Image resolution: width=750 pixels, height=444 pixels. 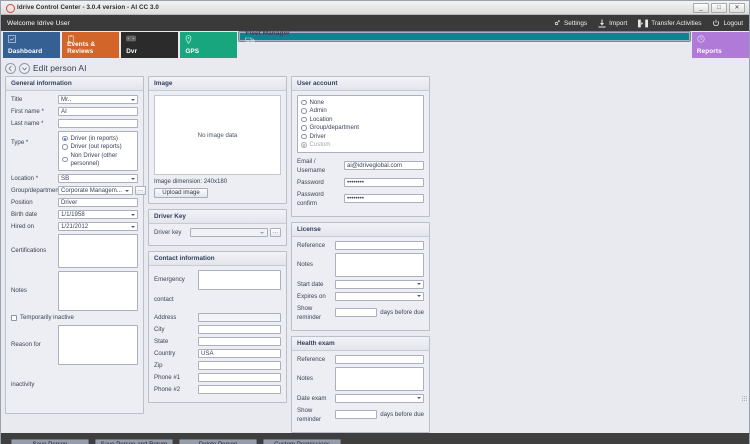 I want to click on transfer-activities-label: Transfer Activities, so click(x=676, y=23).